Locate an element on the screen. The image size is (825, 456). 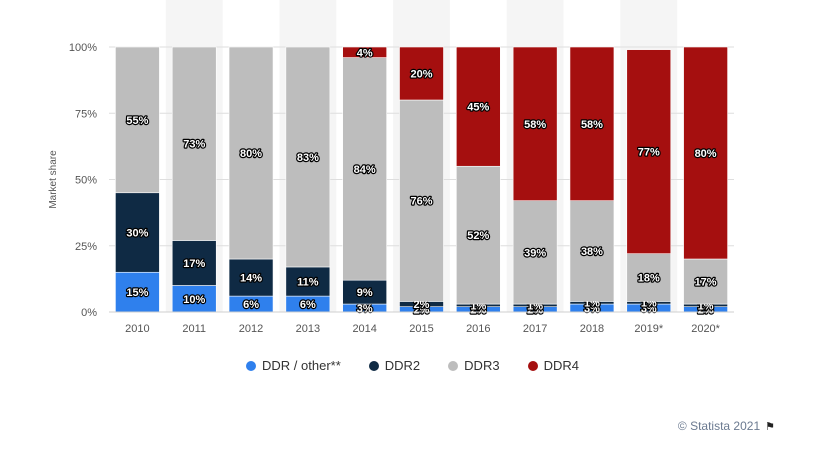
data-label: 14% is located at coordinates (251, 279).